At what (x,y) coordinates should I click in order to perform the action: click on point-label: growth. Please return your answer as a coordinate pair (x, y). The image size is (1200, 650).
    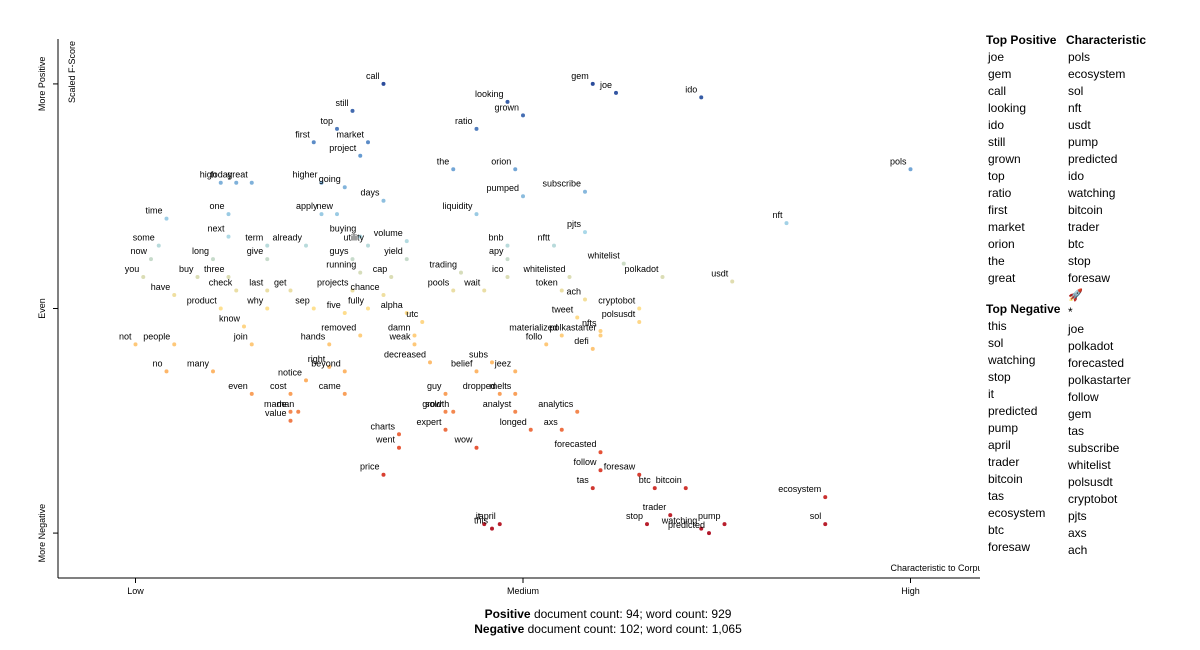
    Looking at the image, I should click on (435, 404).